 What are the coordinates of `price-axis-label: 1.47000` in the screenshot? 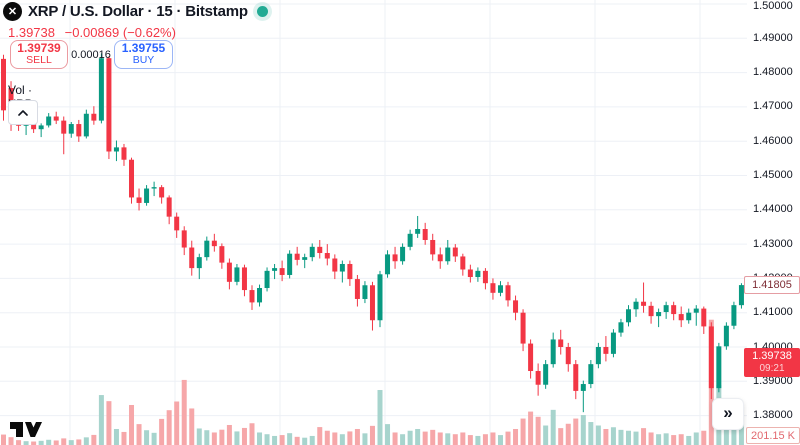 It's located at (773, 106).